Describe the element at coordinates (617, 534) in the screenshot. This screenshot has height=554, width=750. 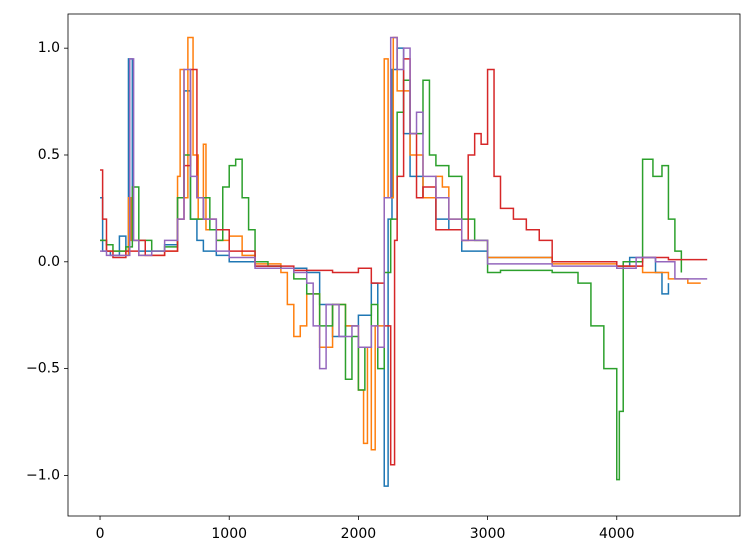
I see `x-tick-label: 4000` at that location.